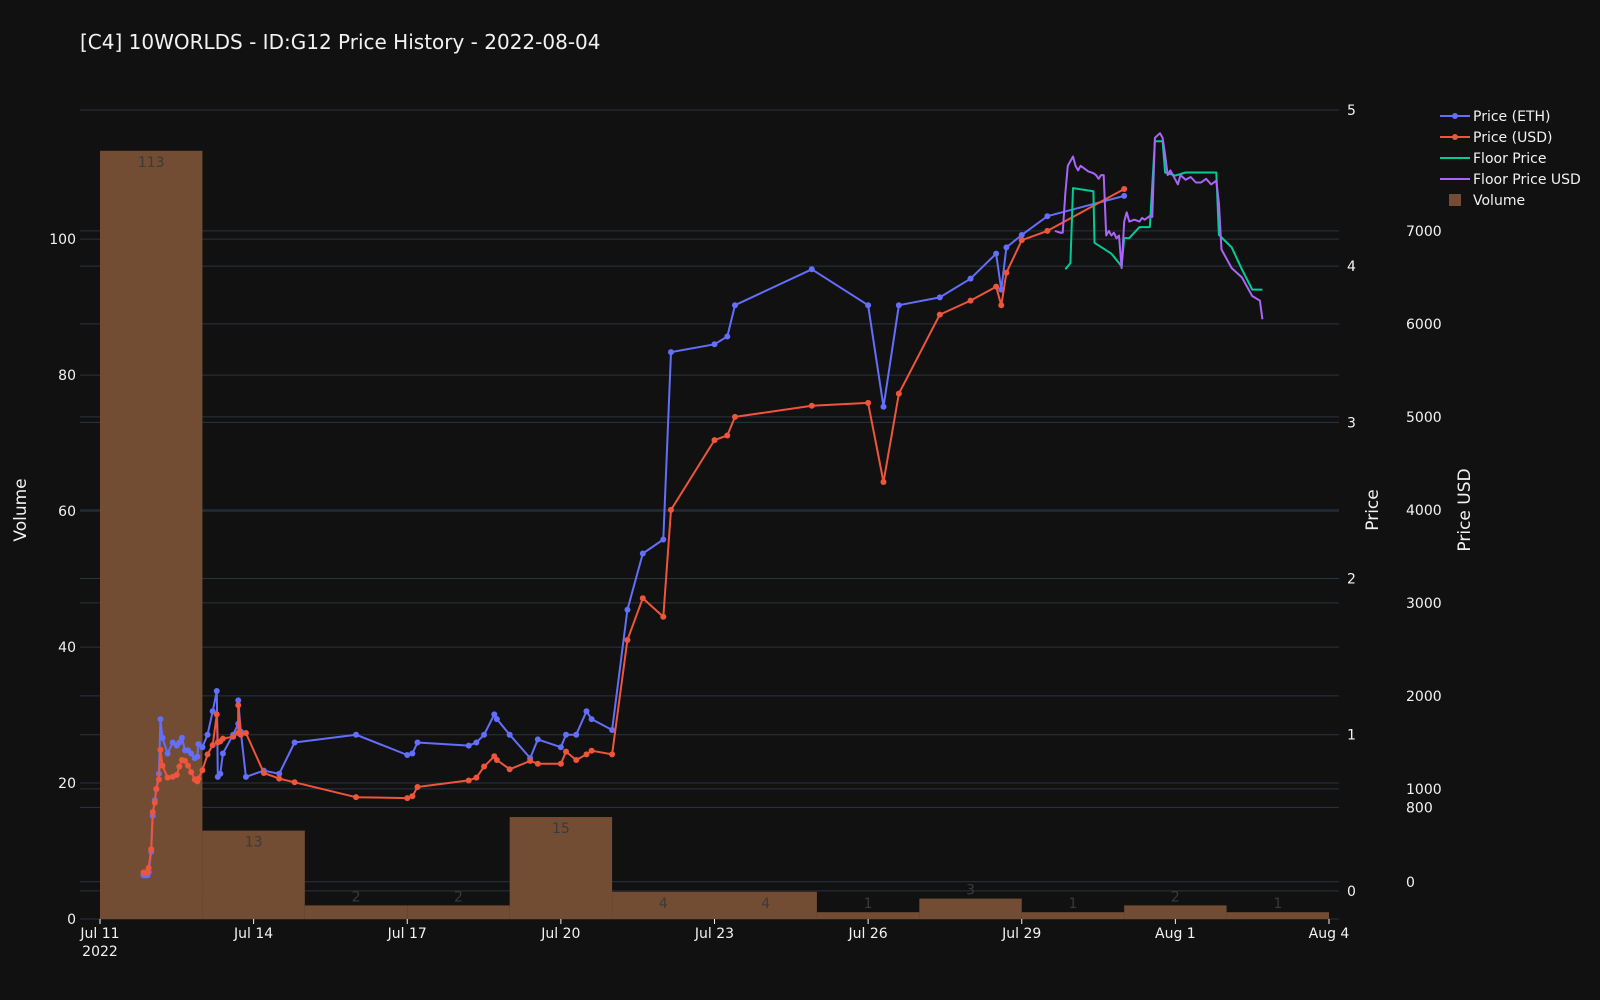 The width and height of the screenshot is (1600, 1000). What do you see at coordinates (67, 512) in the screenshot?
I see `volume-tick-label: 60` at bounding box center [67, 512].